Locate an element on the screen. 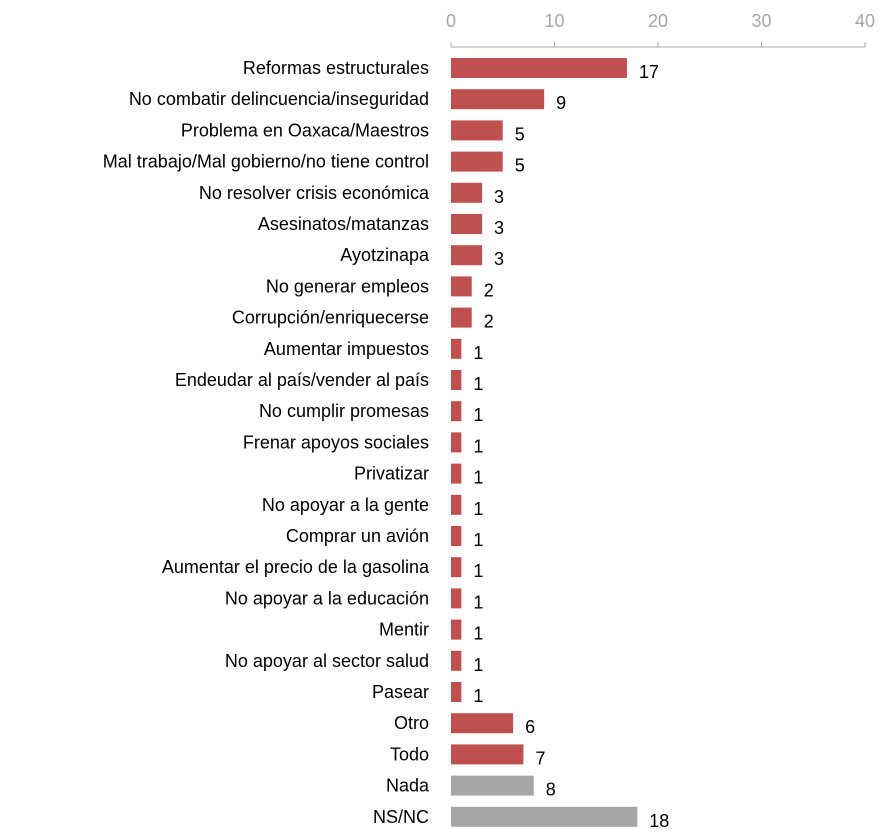 Image resolution: width=879 pixels, height=832 pixels. category-label: No apoyar a la educación is located at coordinates (327, 598).